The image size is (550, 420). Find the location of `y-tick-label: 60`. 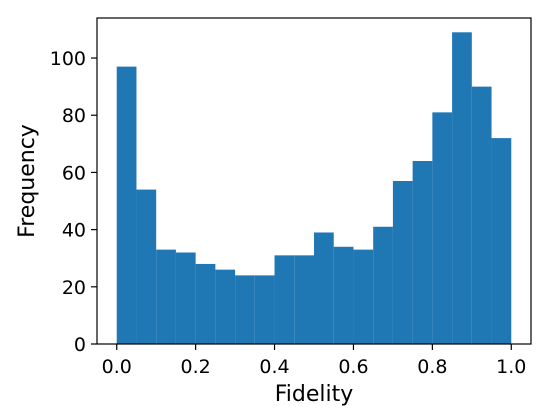

y-tick-label: 60 is located at coordinates (74, 173).